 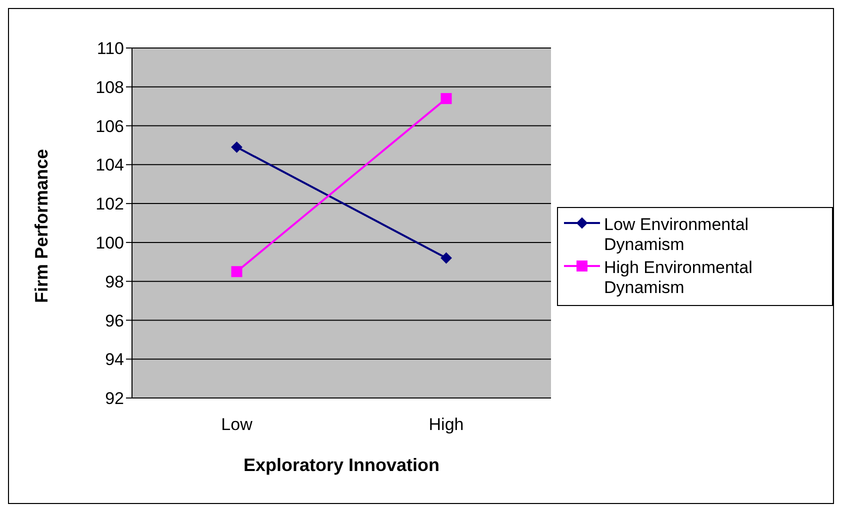 What do you see at coordinates (237, 424) in the screenshot?
I see `x-tick-label: Low` at bounding box center [237, 424].